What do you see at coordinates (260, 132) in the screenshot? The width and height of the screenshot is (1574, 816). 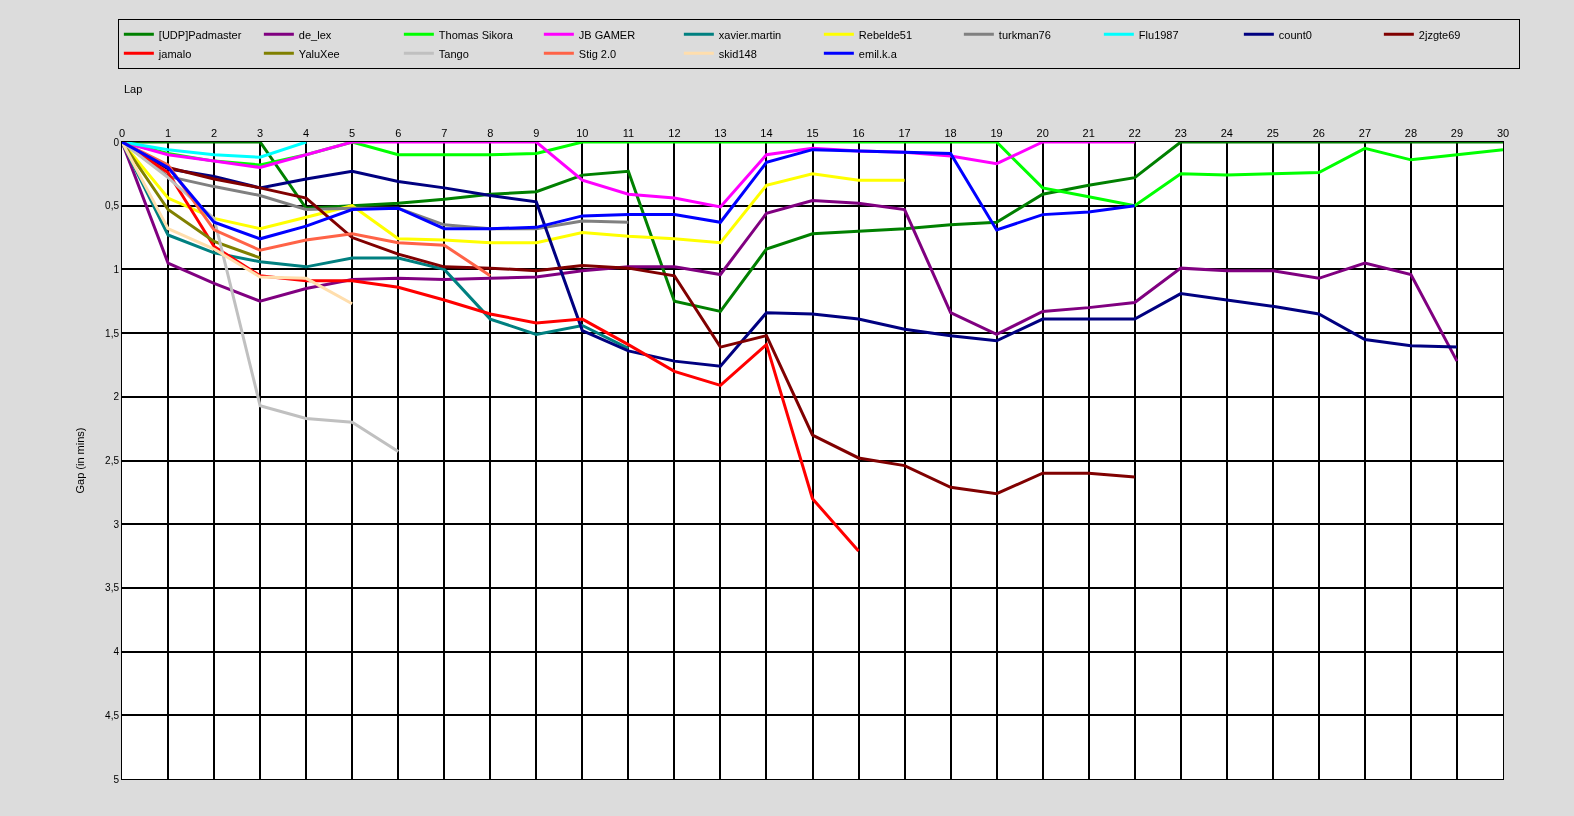 I see `x-tick-label: 3` at bounding box center [260, 132].